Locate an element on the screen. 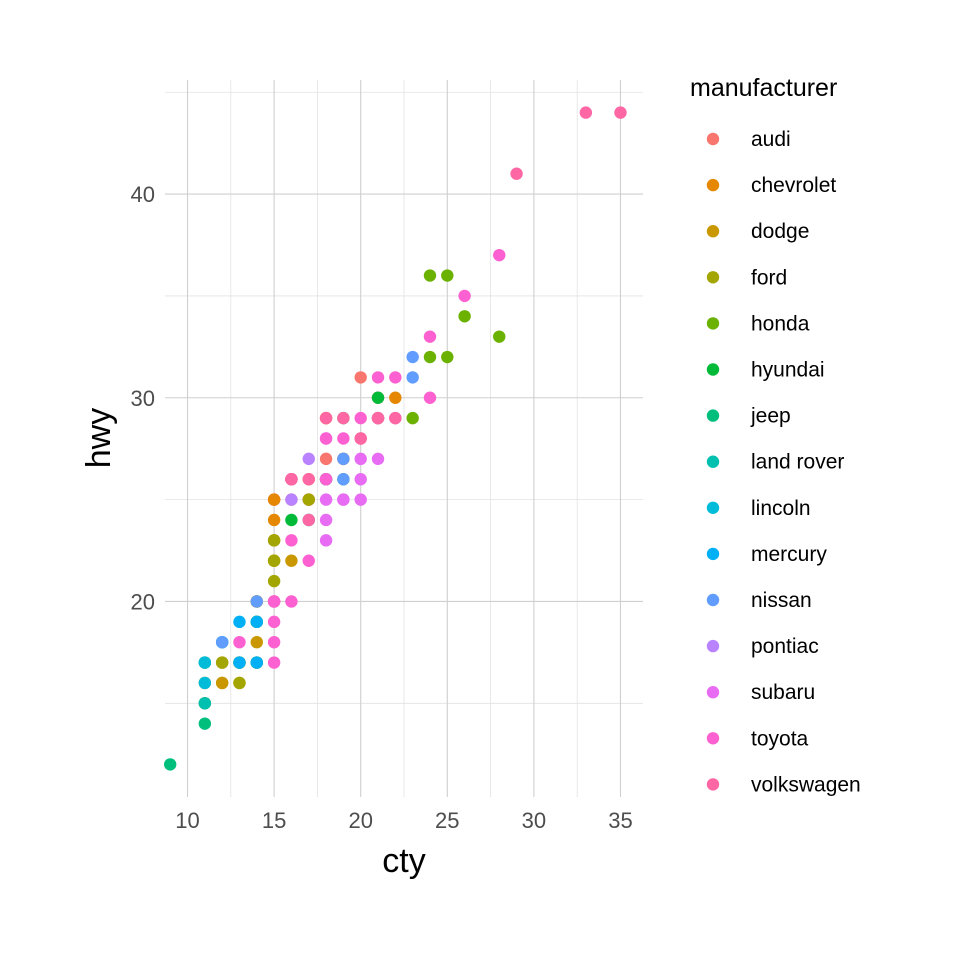 The width and height of the screenshot is (960, 960). legend-item: hyundai is located at coordinates (765, 370).